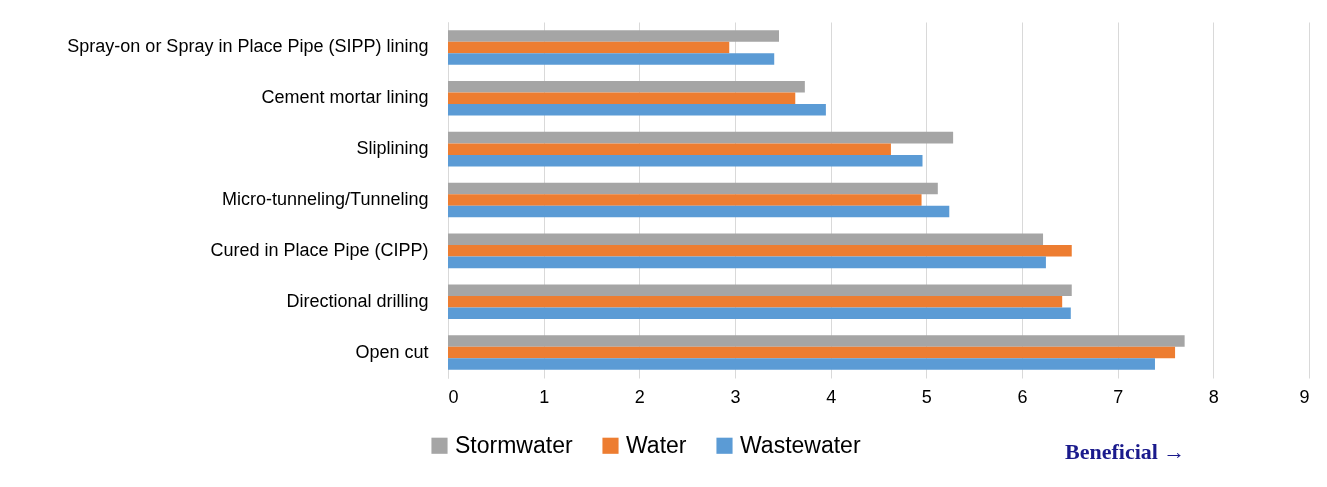  I want to click on y-tick-label: Sliplining, so click(392, 148).